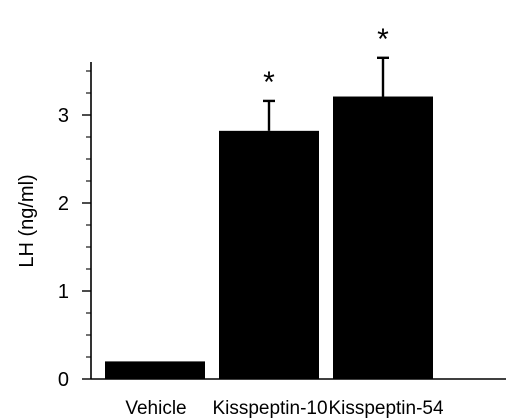 The height and width of the screenshot is (419, 513). Describe the element at coordinates (63, 380) in the screenshot. I see `y-tick-label: 0` at that location.